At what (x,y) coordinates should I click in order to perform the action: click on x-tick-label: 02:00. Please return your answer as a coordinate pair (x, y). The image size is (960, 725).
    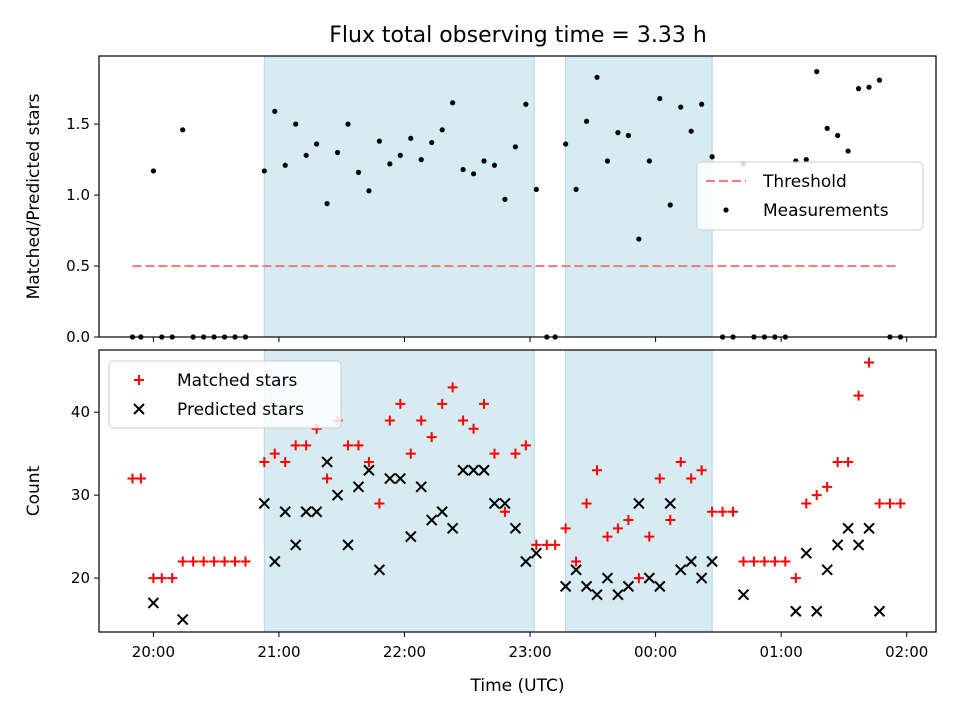
    Looking at the image, I should click on (906, 652).